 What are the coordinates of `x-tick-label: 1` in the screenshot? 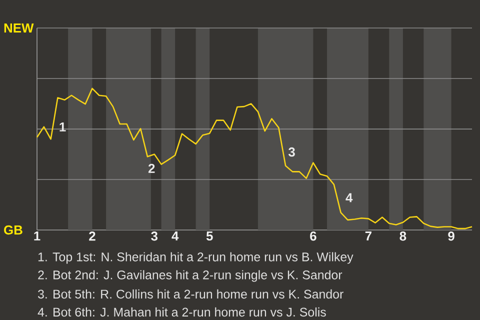 It's located at (37, 236).